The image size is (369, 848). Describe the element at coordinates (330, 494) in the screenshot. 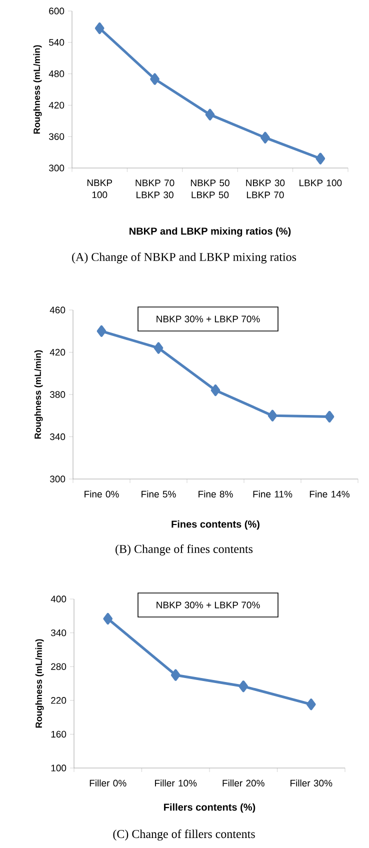

I see `x-tick-label: Fine 14%` at that location.